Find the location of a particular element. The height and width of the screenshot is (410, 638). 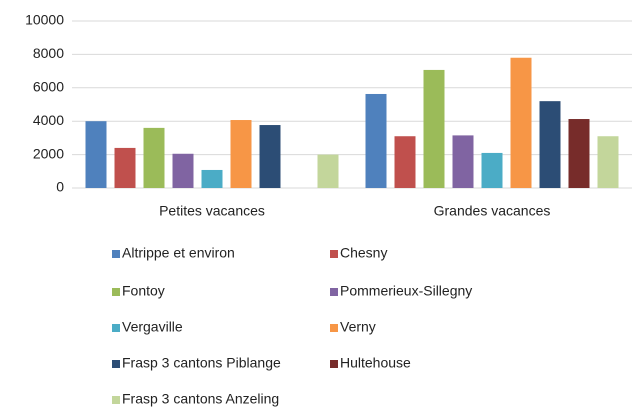

x-tick-label: Grandes vacances is located at coordinates (492, 211).